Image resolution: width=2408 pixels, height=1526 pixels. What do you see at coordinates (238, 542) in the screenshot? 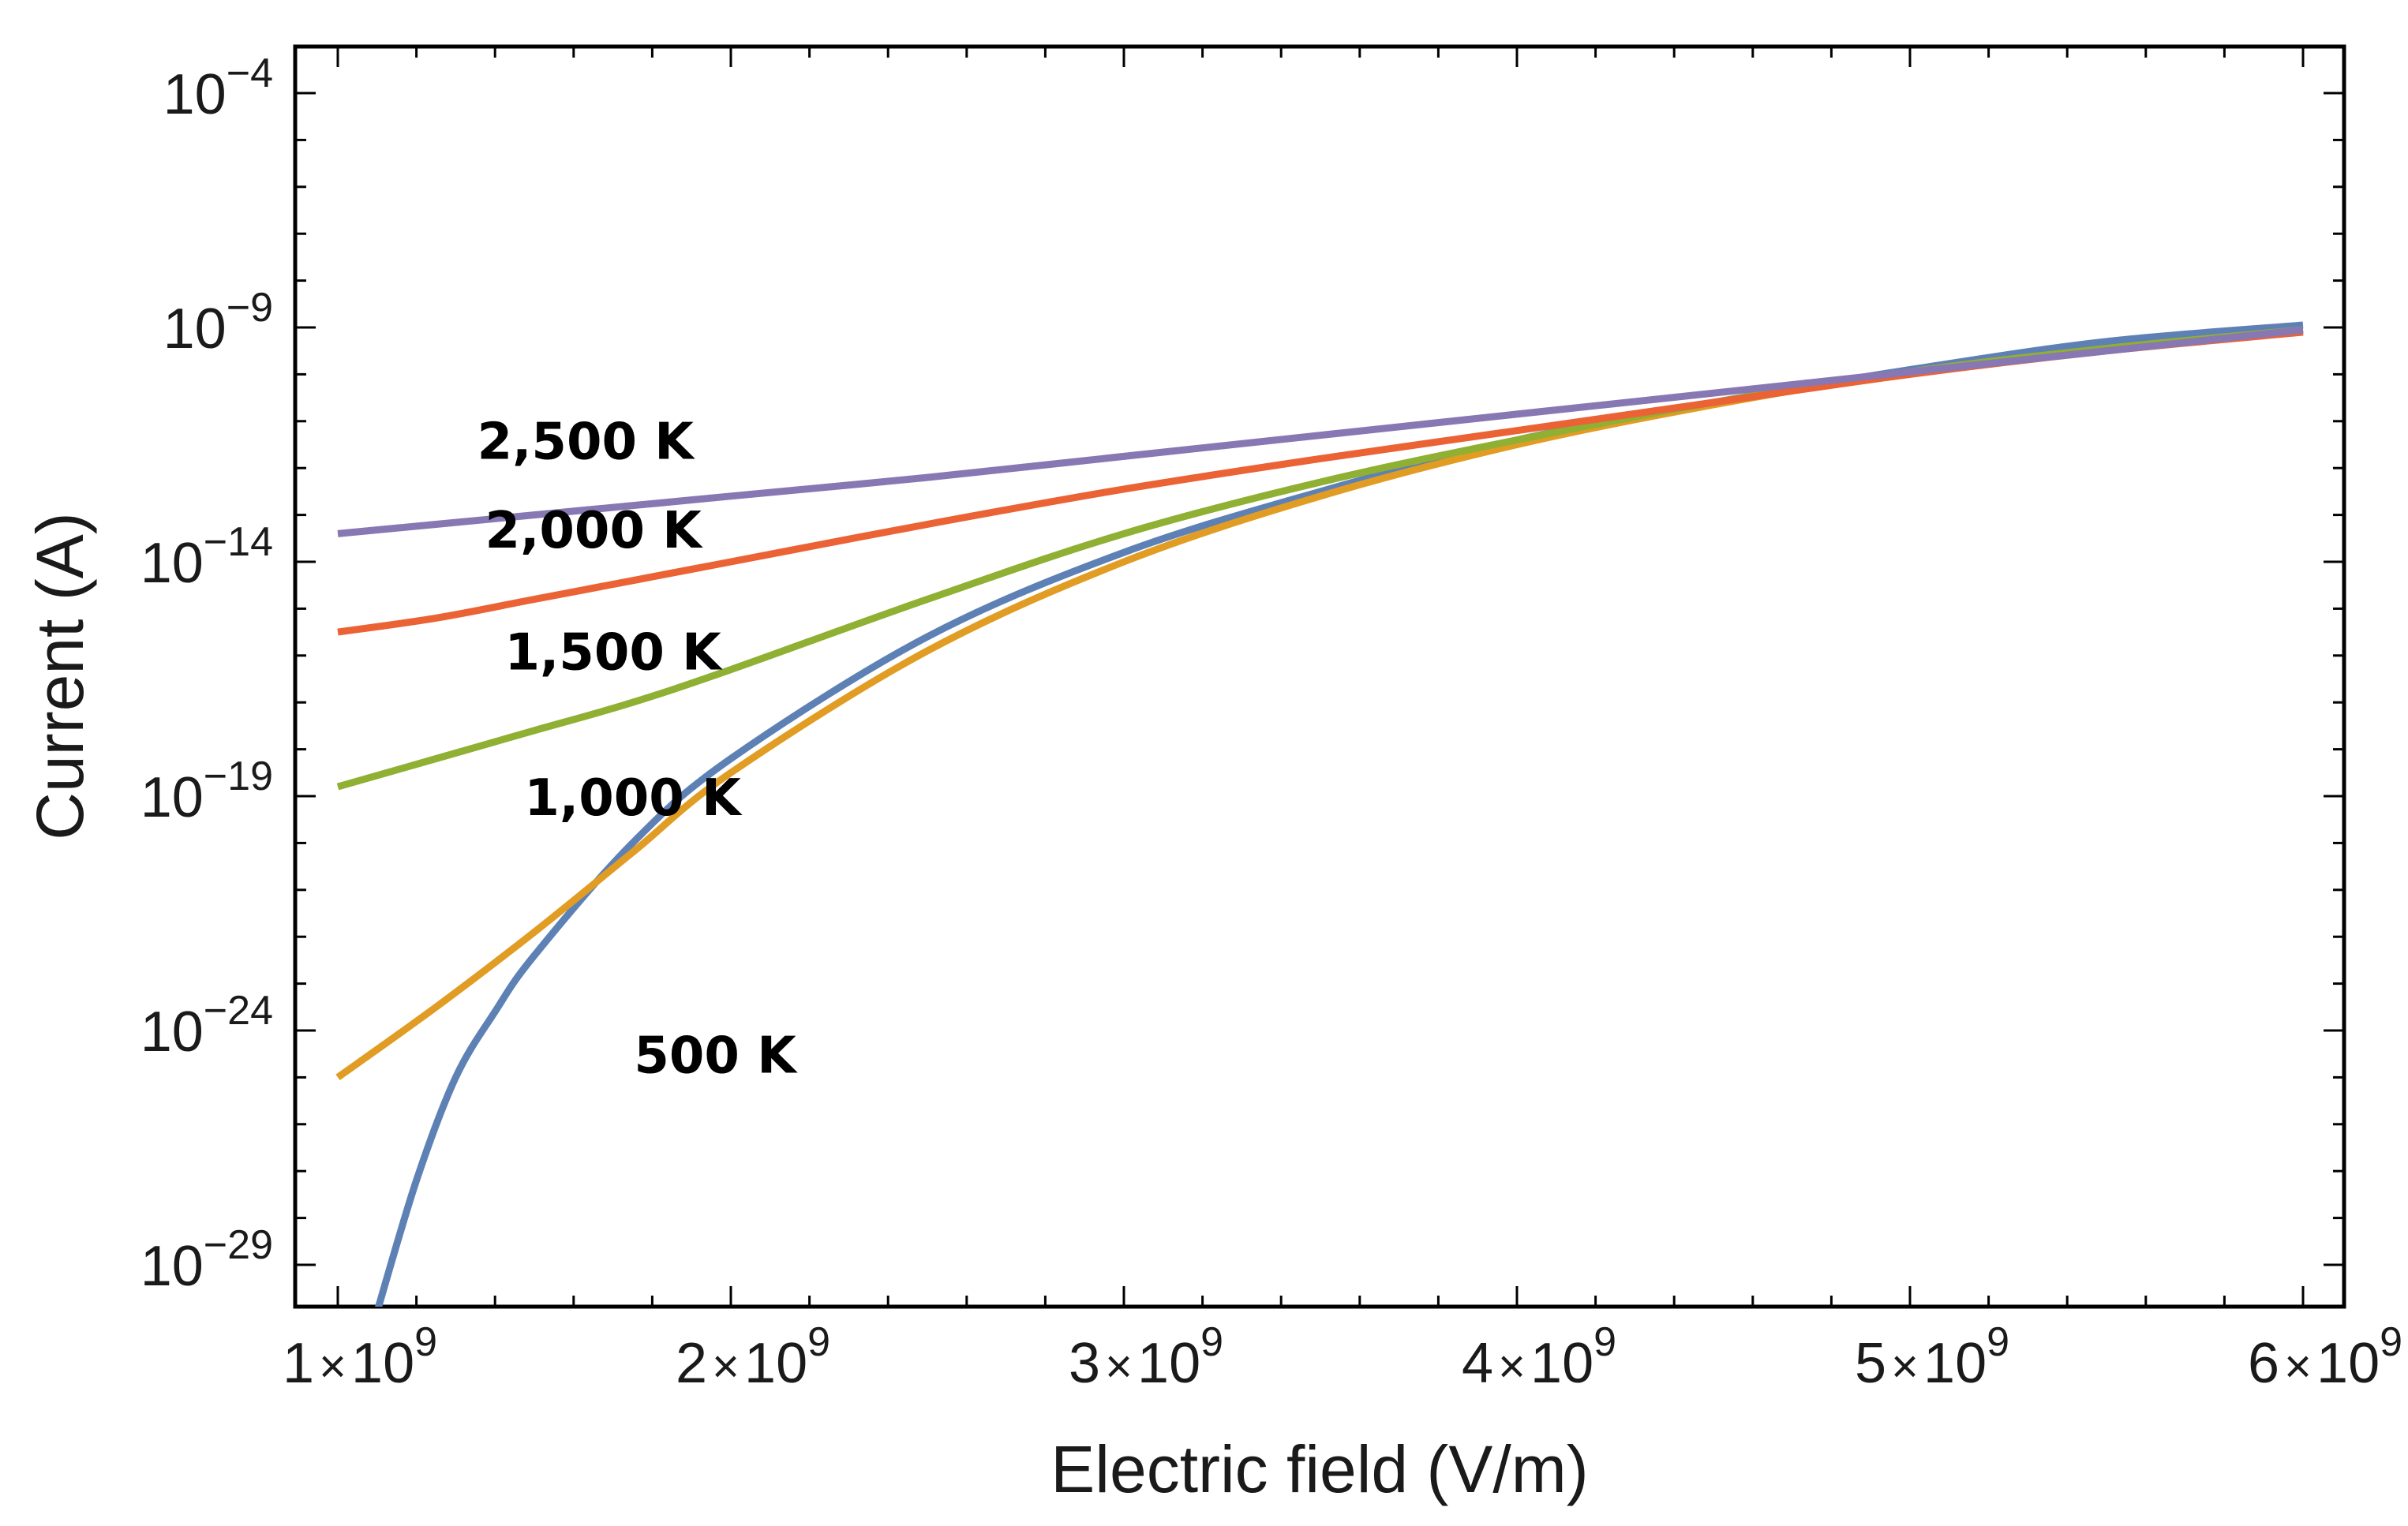
I see `y-tick-exponent: −14` at bounding box center [238, 542].